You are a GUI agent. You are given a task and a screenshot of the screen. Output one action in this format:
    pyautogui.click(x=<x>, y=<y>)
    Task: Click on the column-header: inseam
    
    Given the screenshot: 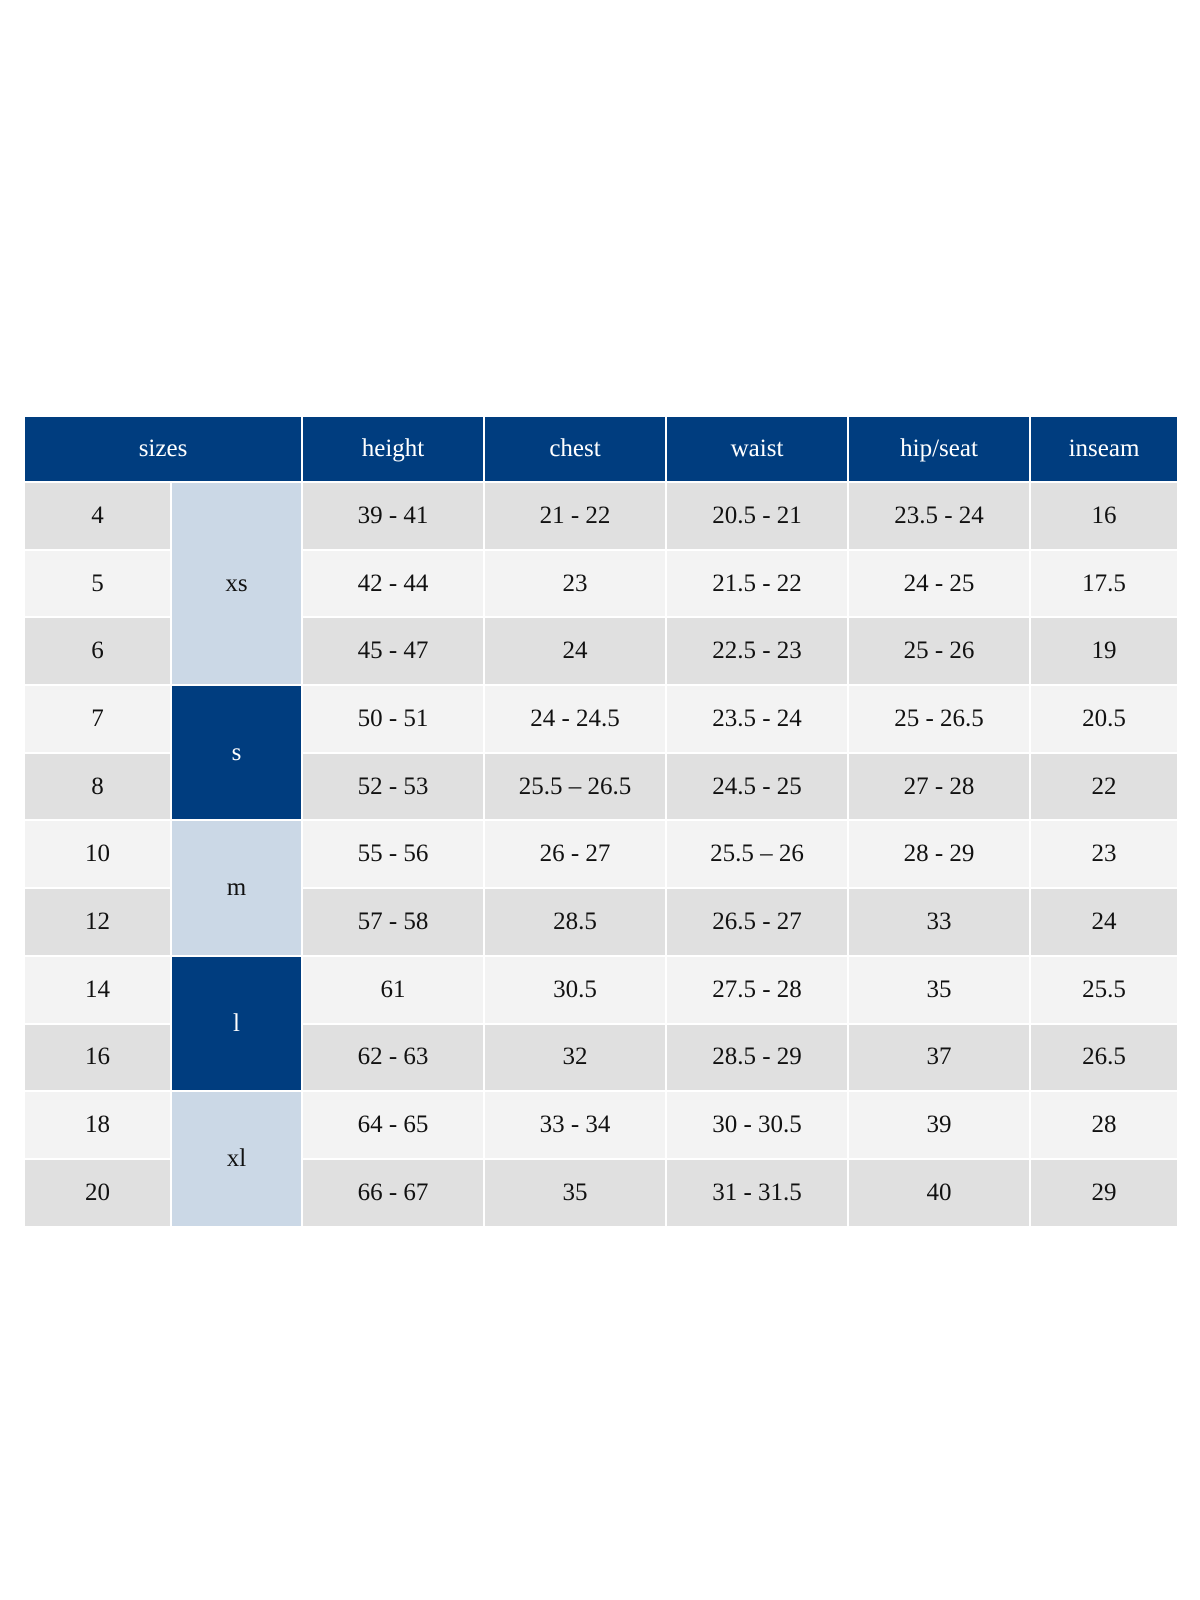 What is the action you would take?
    pyautogui.click(x=1104, y=450)
    